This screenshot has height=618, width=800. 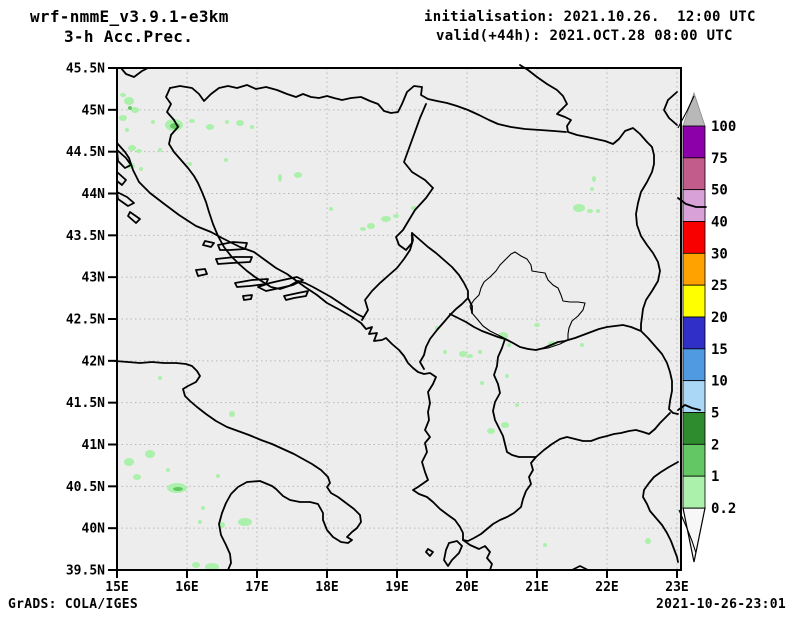 What do you see at coordinates (715, 414) in the screenshot?
I see `colorbar-label: 5` at bounding box center [715, 414].